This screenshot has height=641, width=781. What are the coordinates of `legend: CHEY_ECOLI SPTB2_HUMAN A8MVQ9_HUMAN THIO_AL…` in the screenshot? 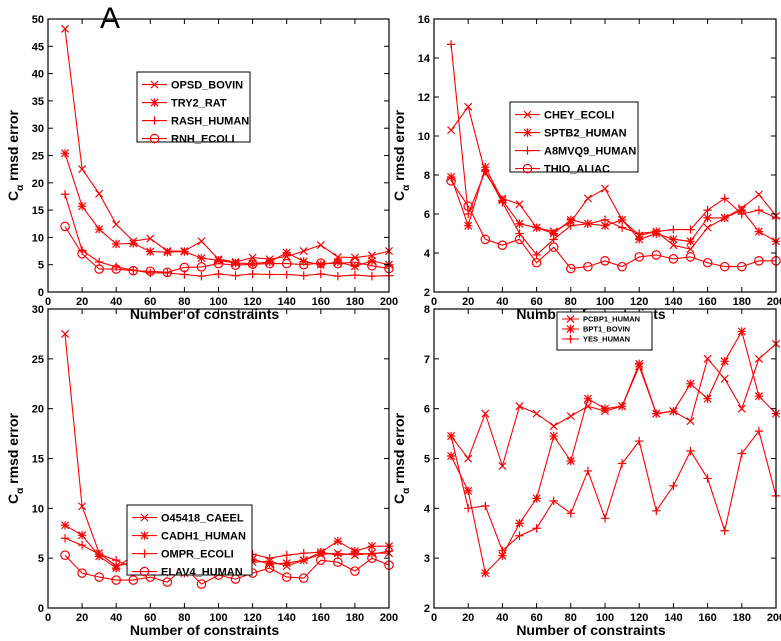 It's located at (574, 138).